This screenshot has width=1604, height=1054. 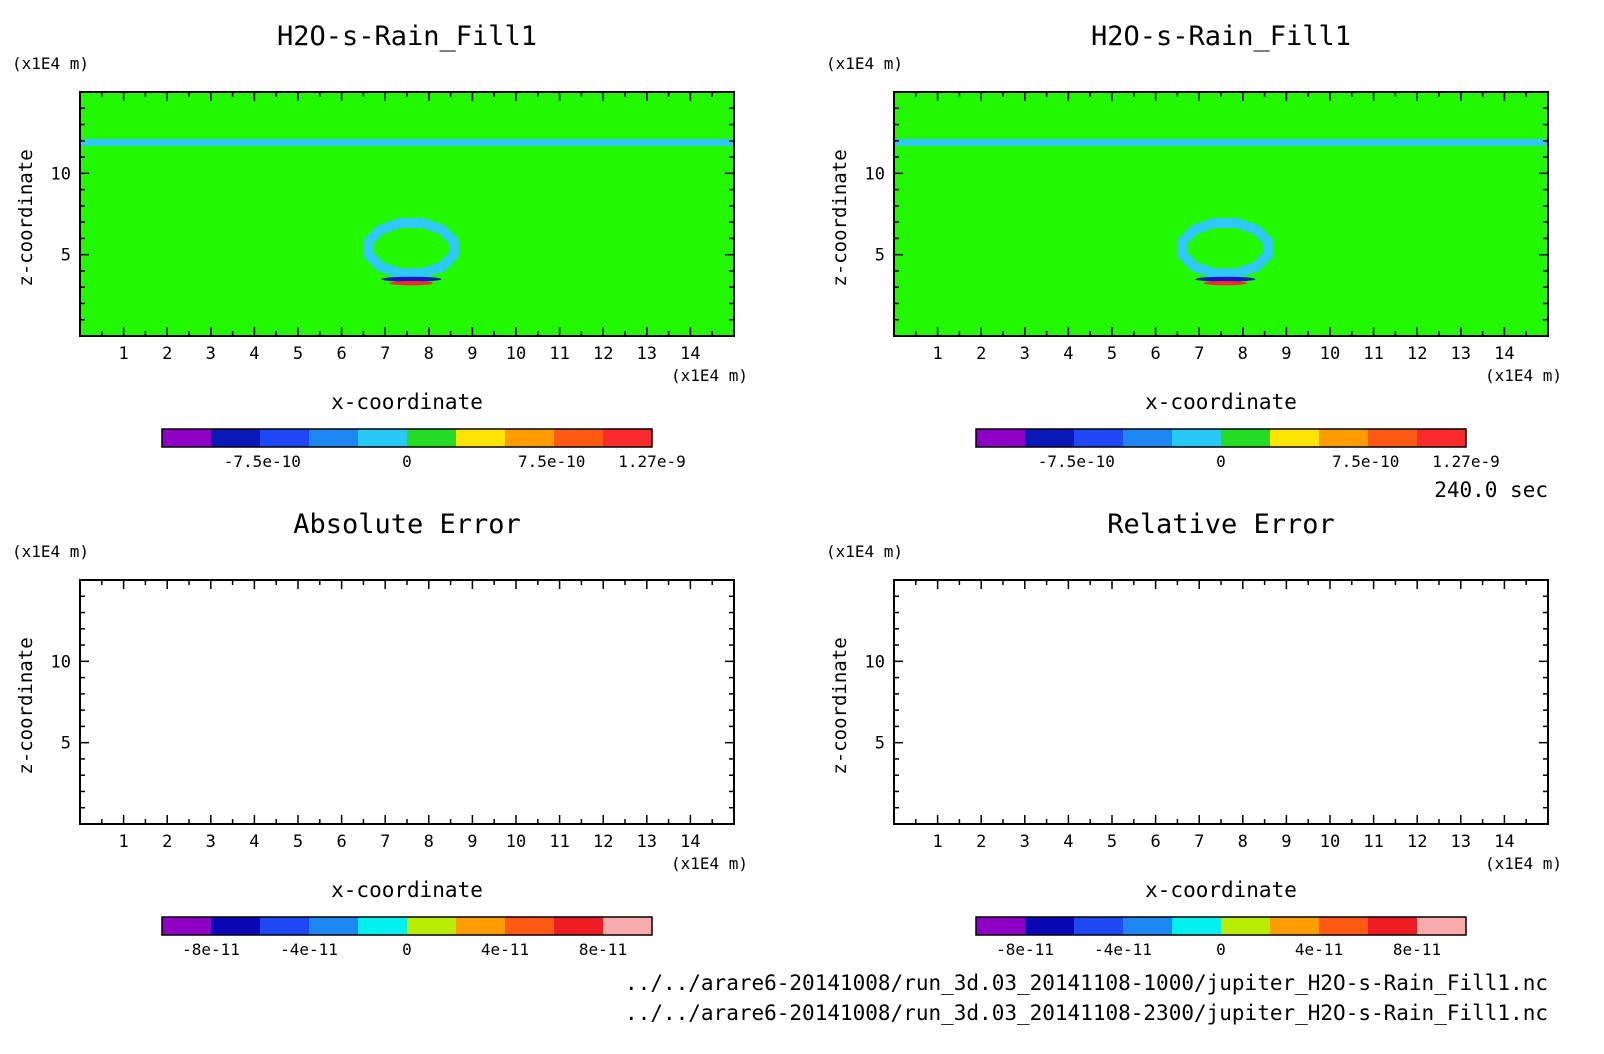 I want to click on x-tick-label: 14, so click(x=690, y=842).